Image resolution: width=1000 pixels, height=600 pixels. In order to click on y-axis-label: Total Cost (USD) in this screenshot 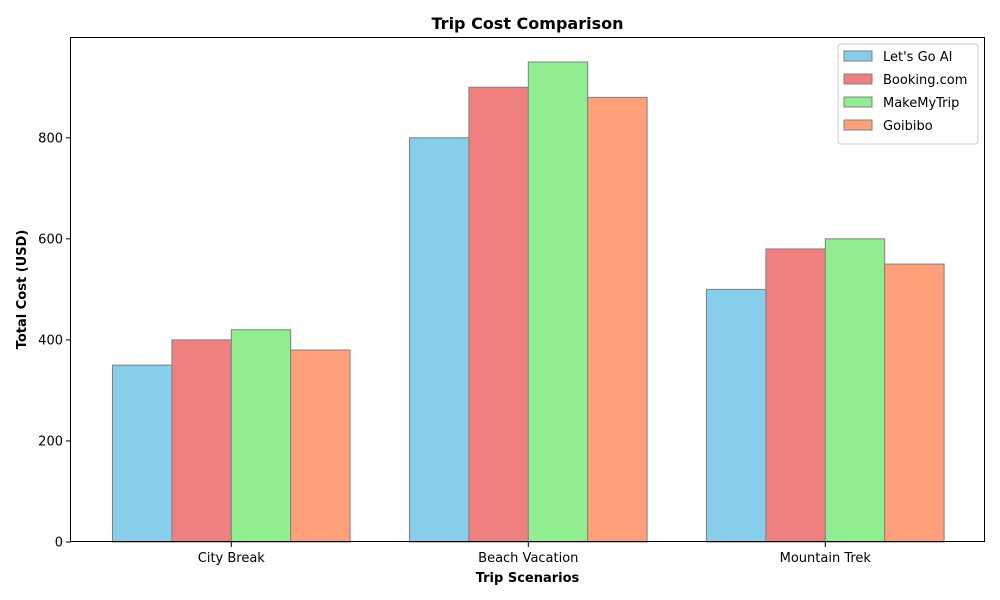, I will do `click(22, 290)`.